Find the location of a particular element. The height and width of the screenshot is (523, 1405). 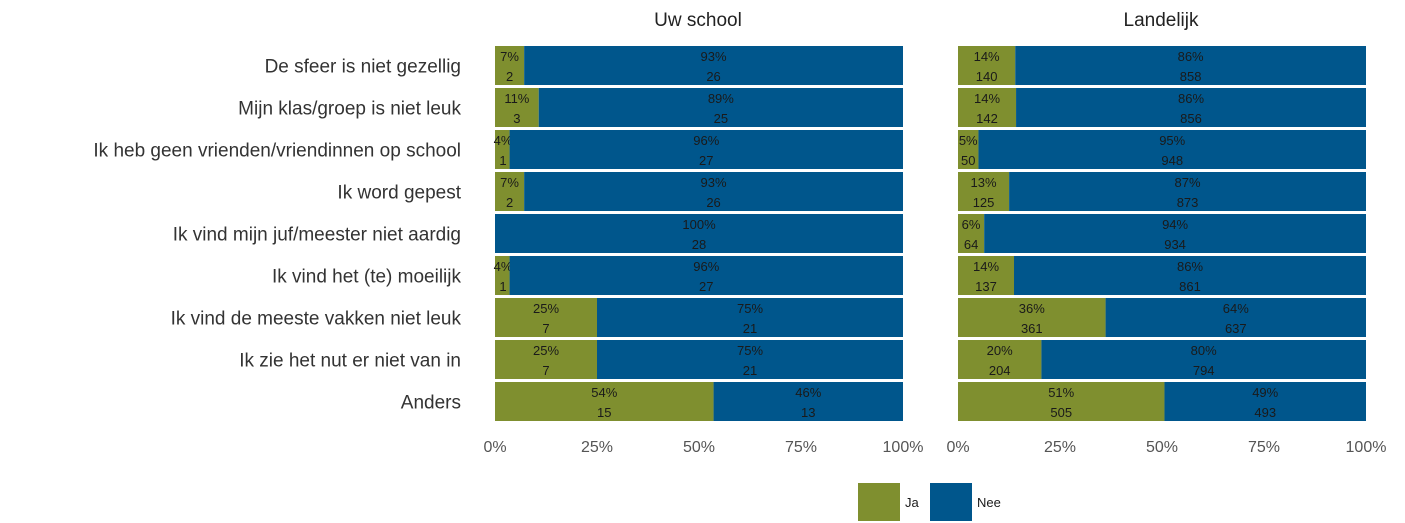

count-label-nee: 873 is located at coordinates (1188, 202).